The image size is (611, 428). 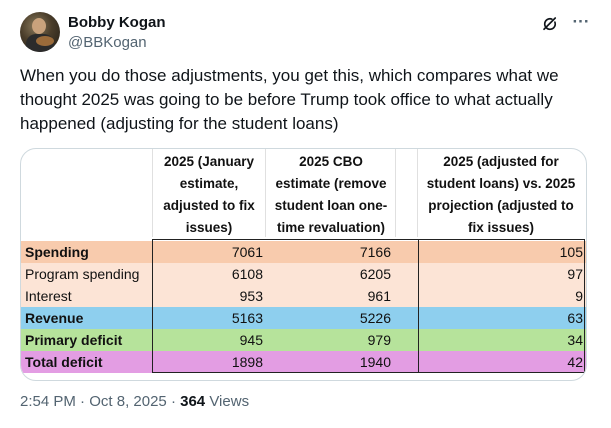 I want to click on grok-icon, so click(x=550, y=24).